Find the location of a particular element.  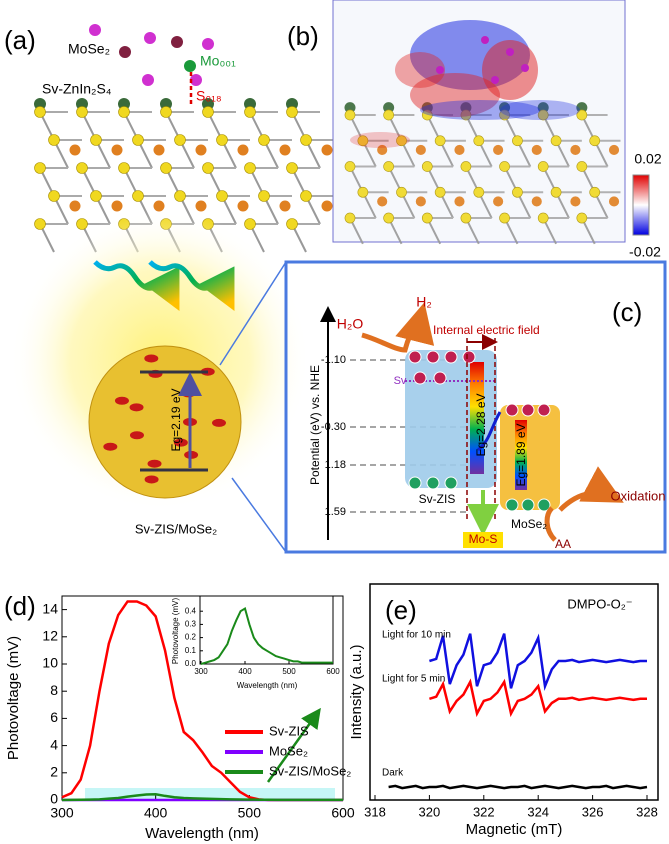

colorbar is located at coordinates (641, 205).